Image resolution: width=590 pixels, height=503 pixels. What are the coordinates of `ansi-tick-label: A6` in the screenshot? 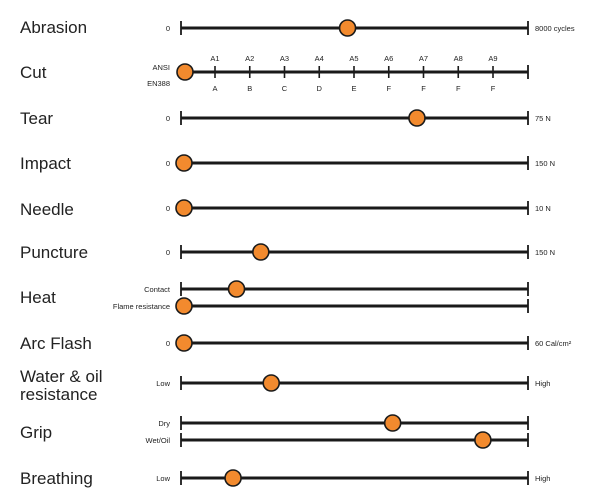 It's located at (388, 58).